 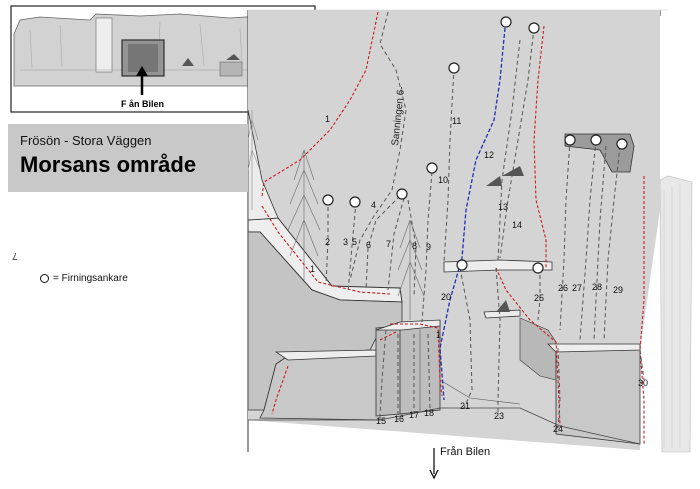 What do you see at coordinates (539, 298) in the screenshot?
I see `route-number-label: 25` at bounding box center [539, 298].